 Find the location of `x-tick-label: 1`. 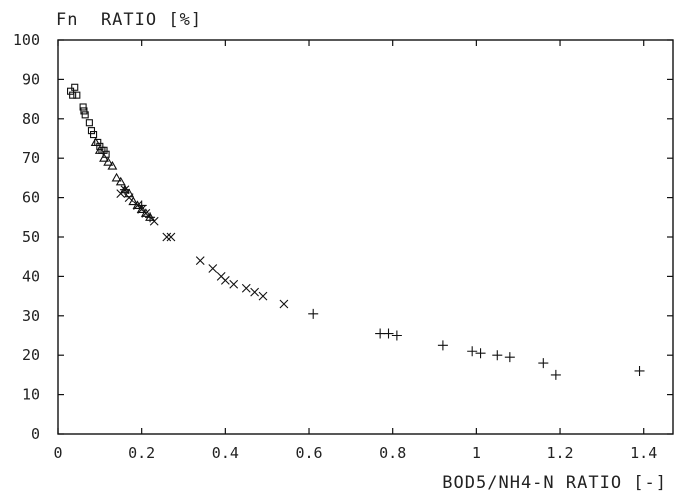

x-tick-label: 1 is located at coordinates (476, 453).